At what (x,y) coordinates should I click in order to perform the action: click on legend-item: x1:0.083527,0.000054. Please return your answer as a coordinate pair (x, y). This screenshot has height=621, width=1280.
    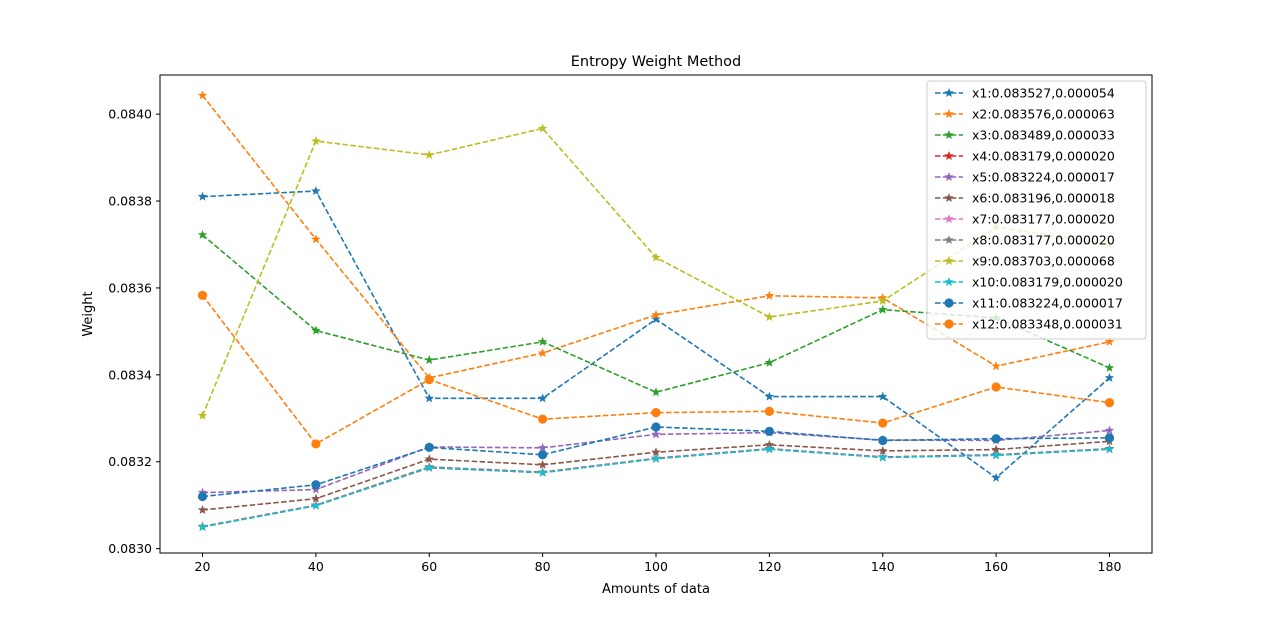
    Looking at the image, I should click on (1025, 93).